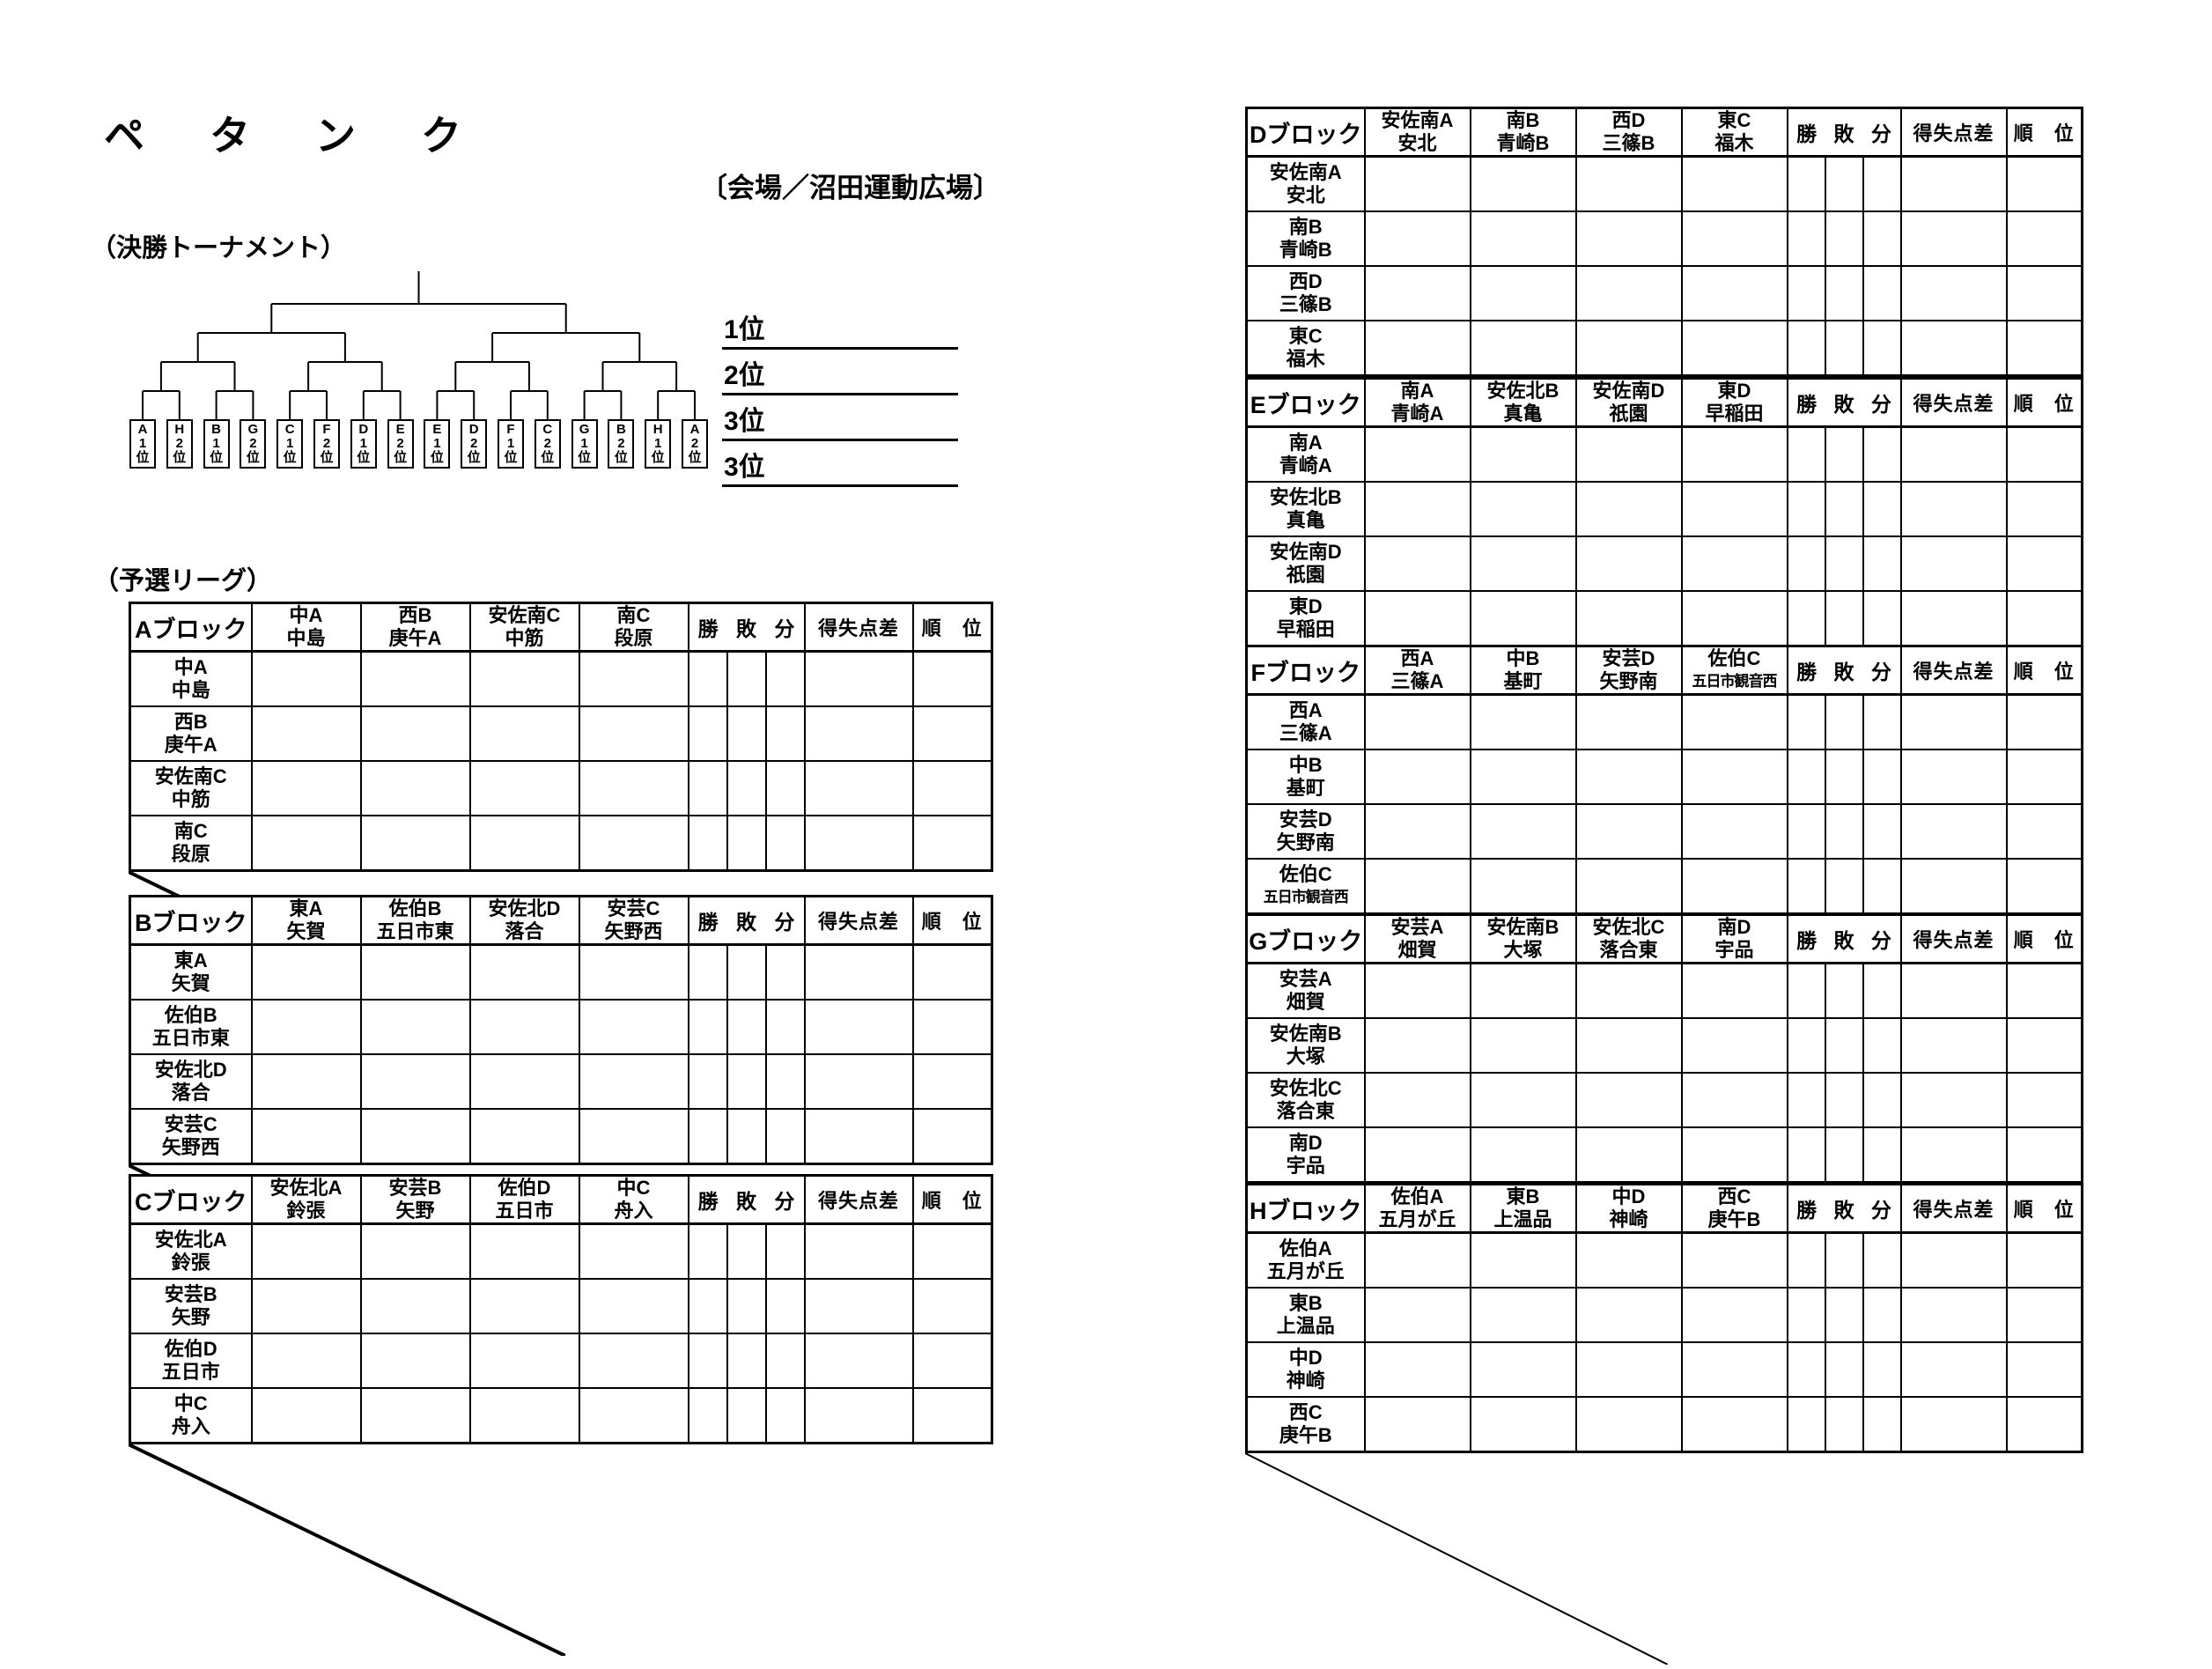  I want to click on header-row: Hブロック 佐伯A 五月が丘 東B 上温品 中D 神崎 西C 庚午B 勝敗分得失点差順 位, so click(1664, 1208).